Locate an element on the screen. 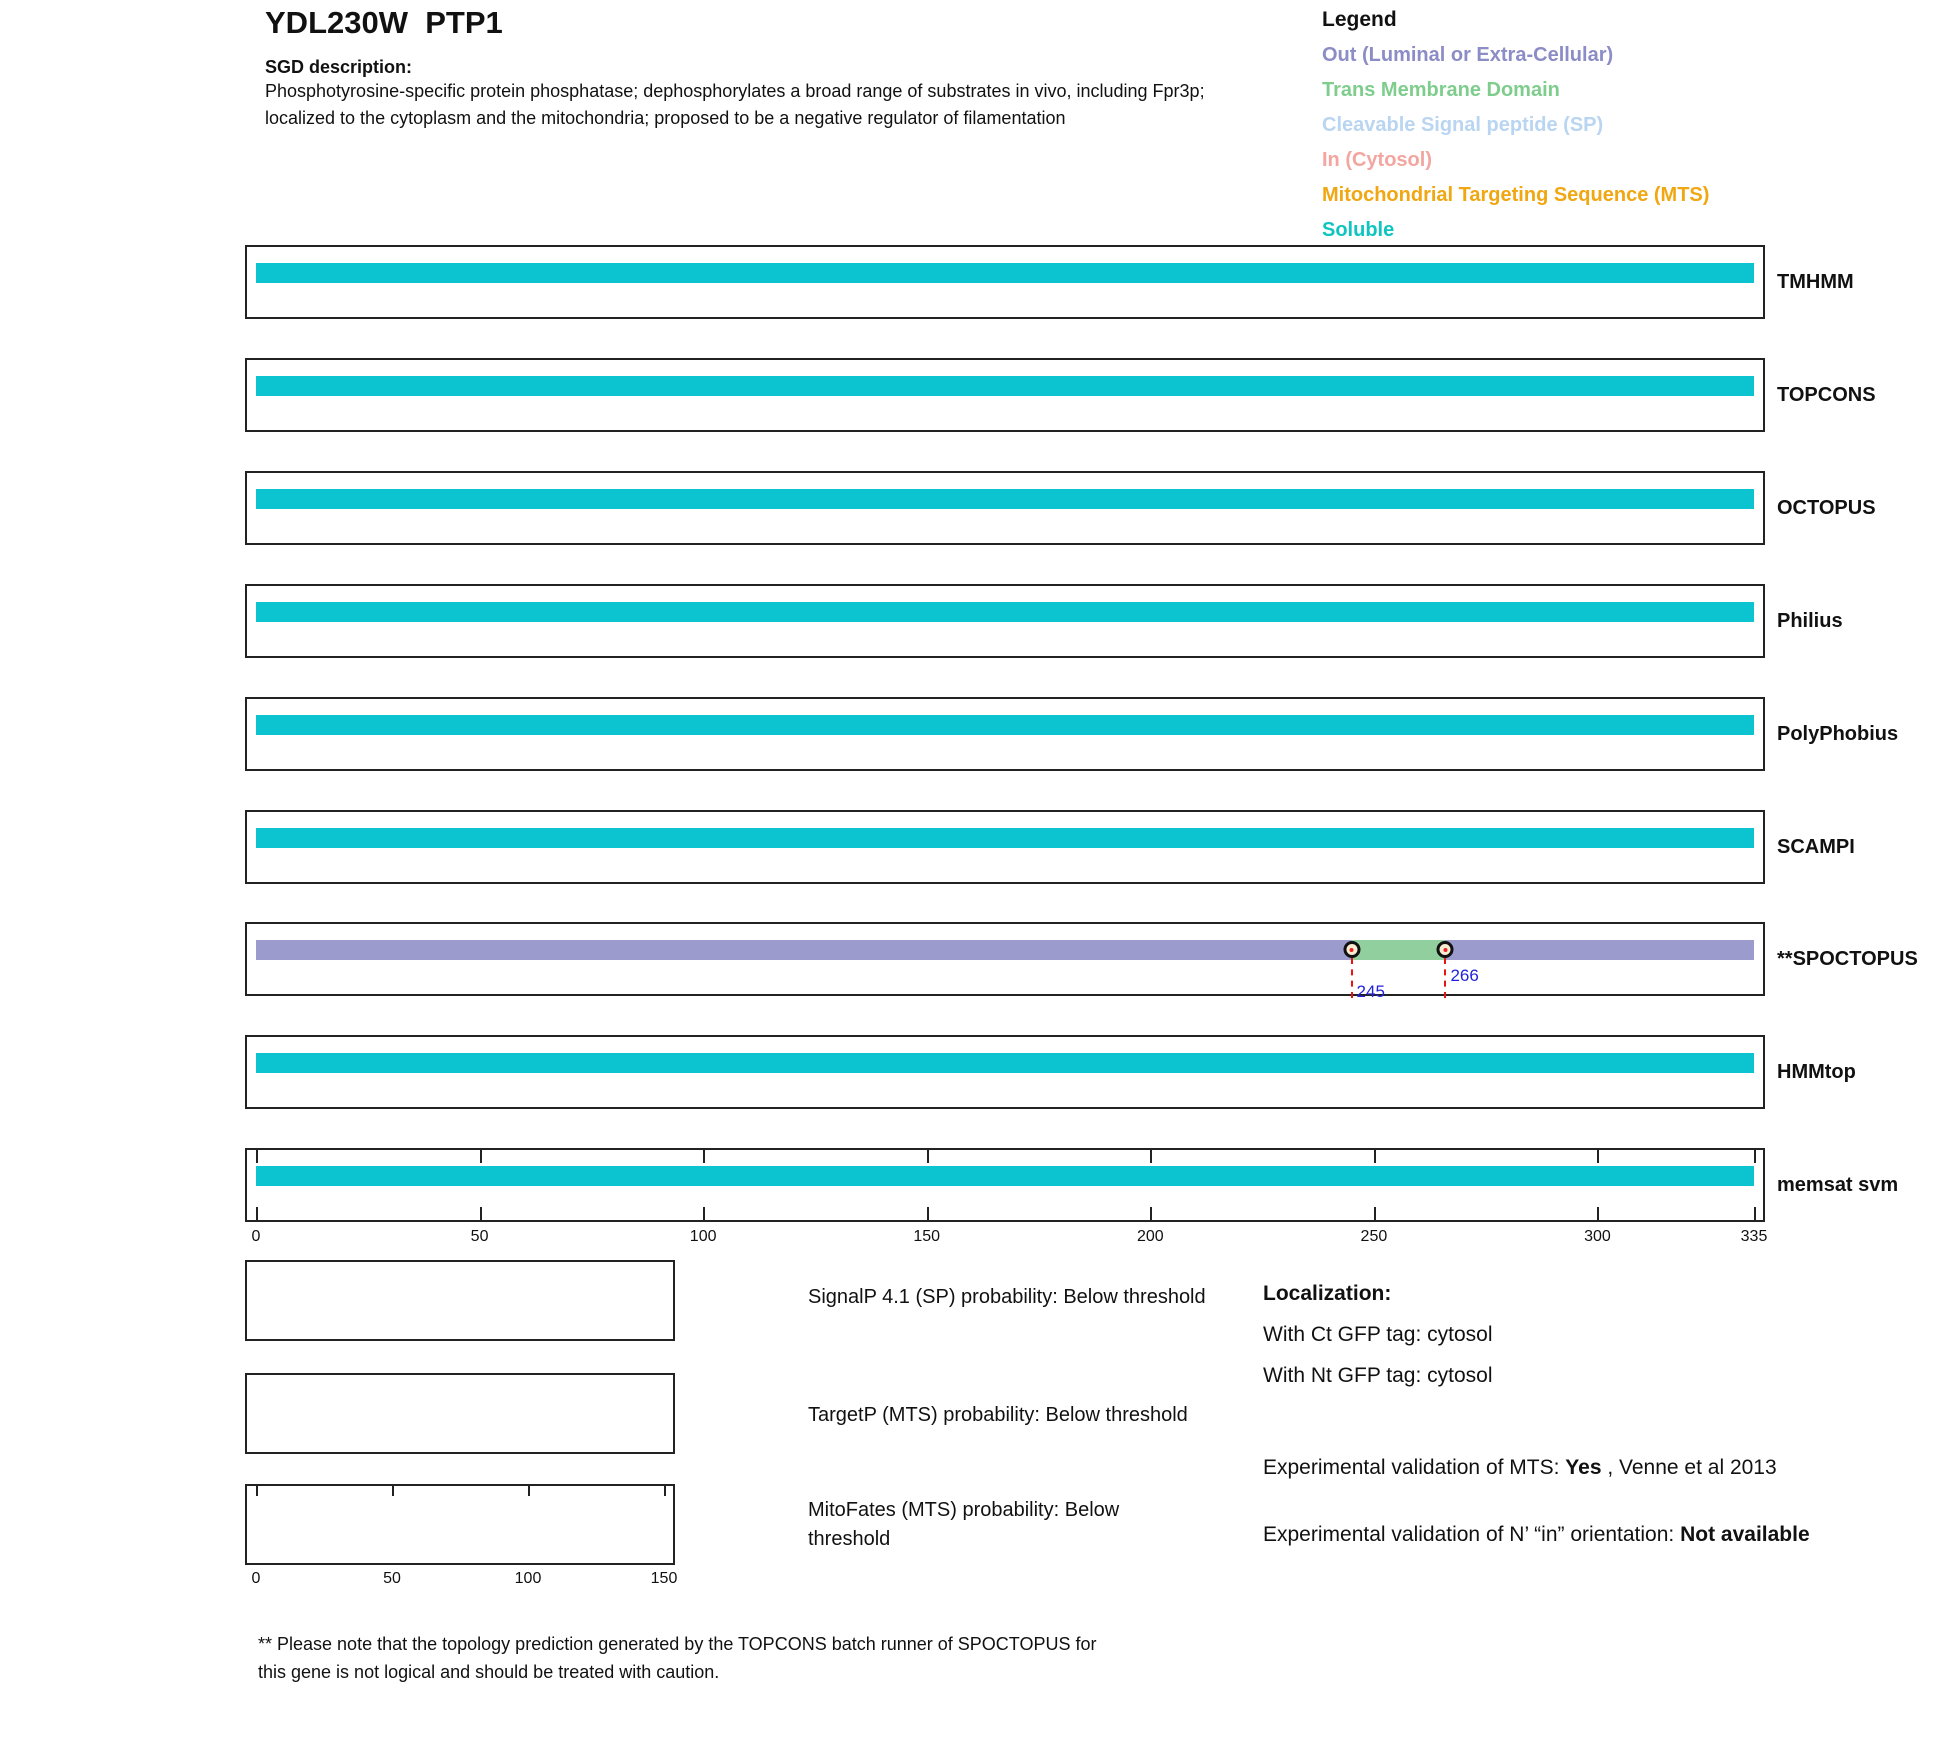  x-axis-tick-label: 335 is located at coordinates (1754, 1236).